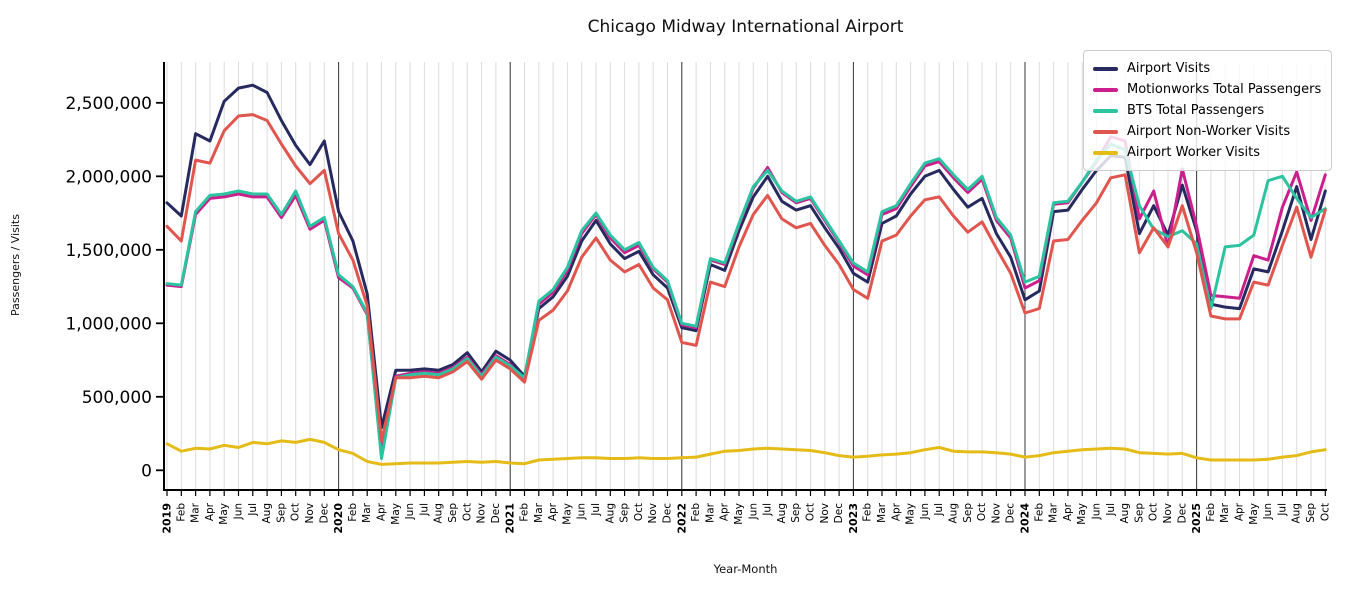 The image size is (1350, 600). I want to click on svg-text: 1,000,000, so click(108, 324).